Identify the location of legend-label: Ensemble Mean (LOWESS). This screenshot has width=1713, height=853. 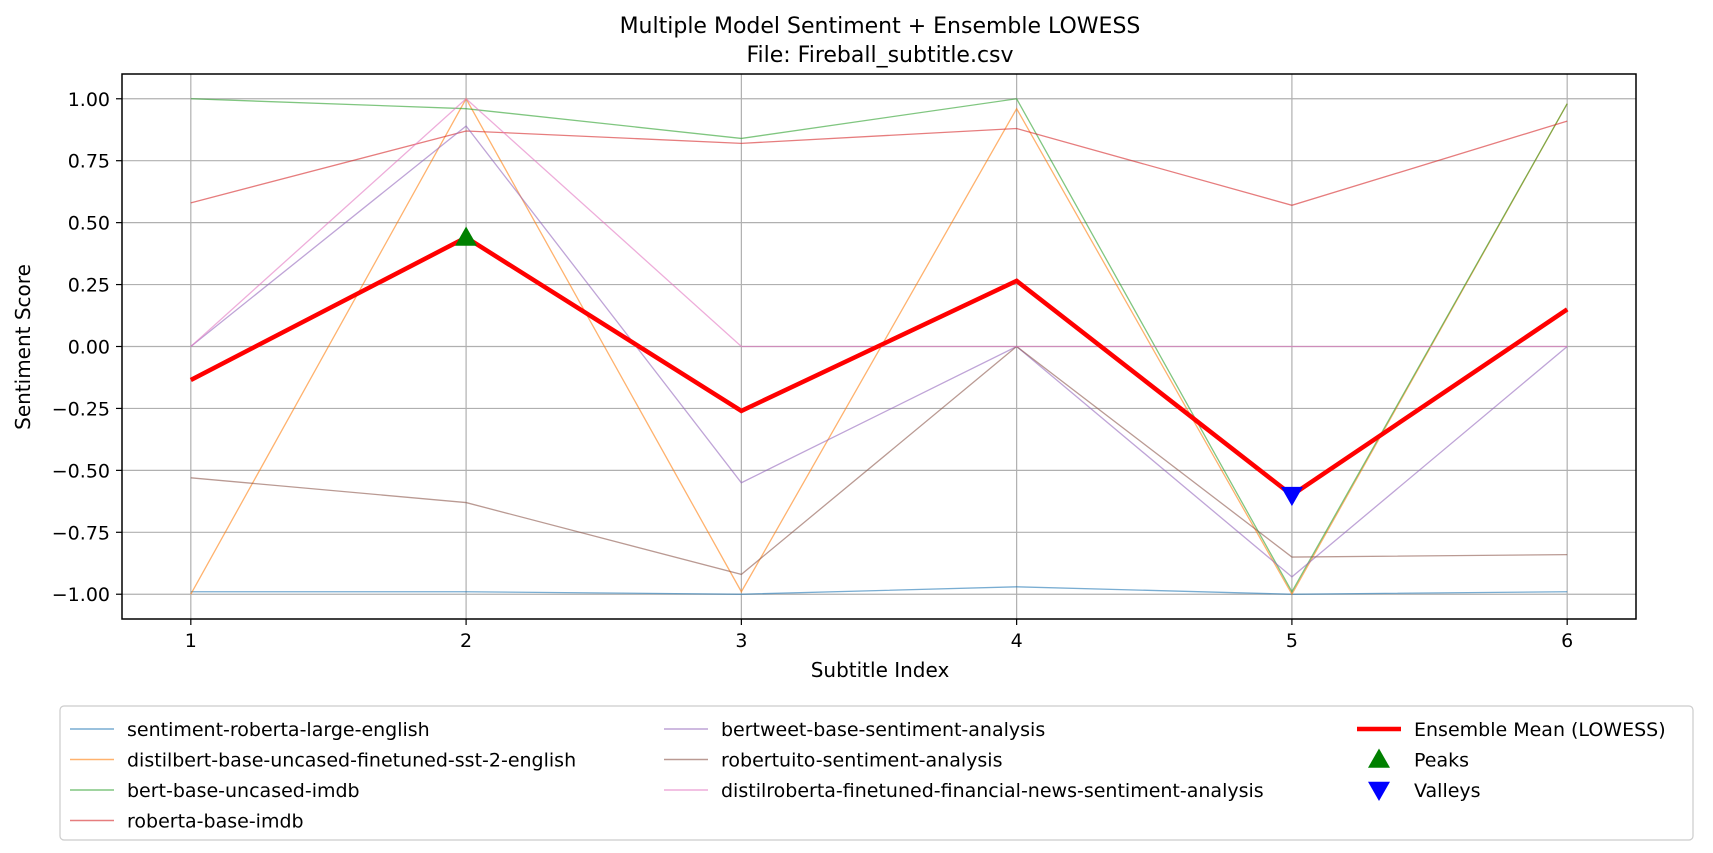
(1540, 730).